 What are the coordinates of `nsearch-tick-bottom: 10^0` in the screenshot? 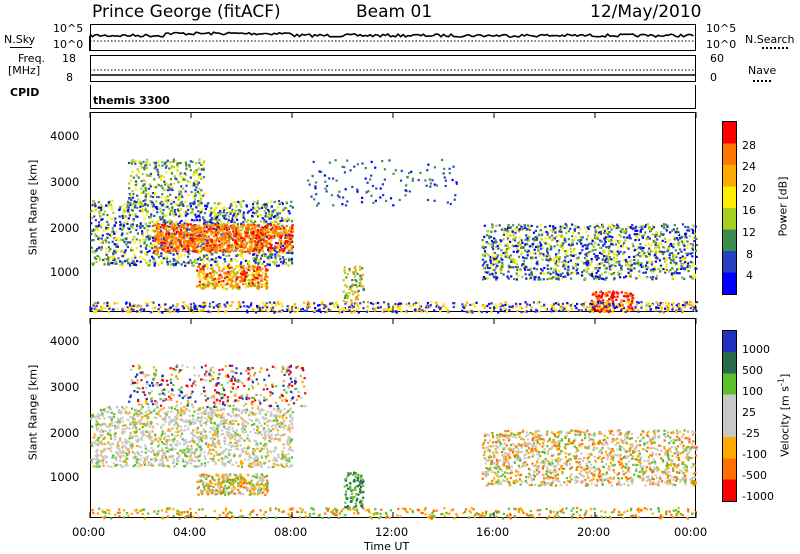 It's located at (721, 44).